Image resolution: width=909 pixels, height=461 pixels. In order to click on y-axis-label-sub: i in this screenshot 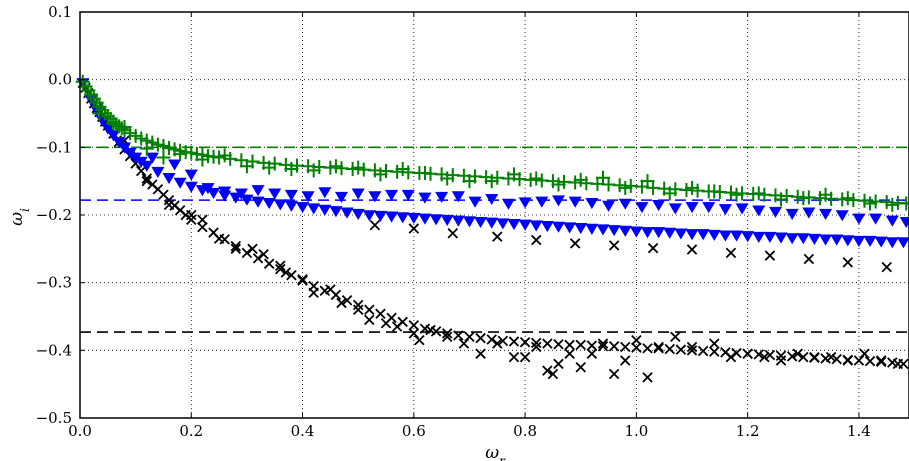, I will do `click(25, 210)`.